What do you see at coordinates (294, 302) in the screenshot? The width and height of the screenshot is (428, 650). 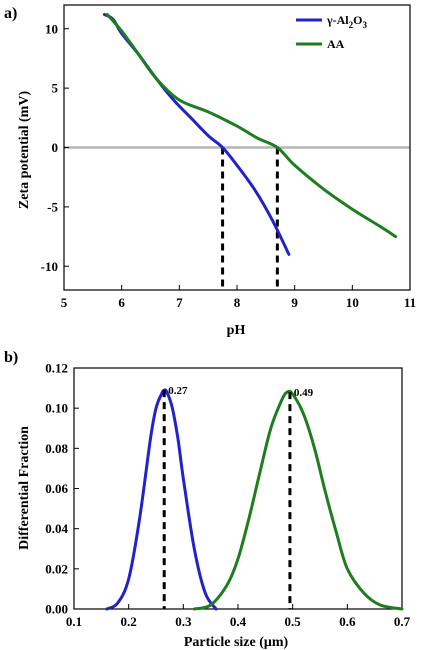 I see `panel-a-x-tick-label: 9` at bounding box center [294, 302].